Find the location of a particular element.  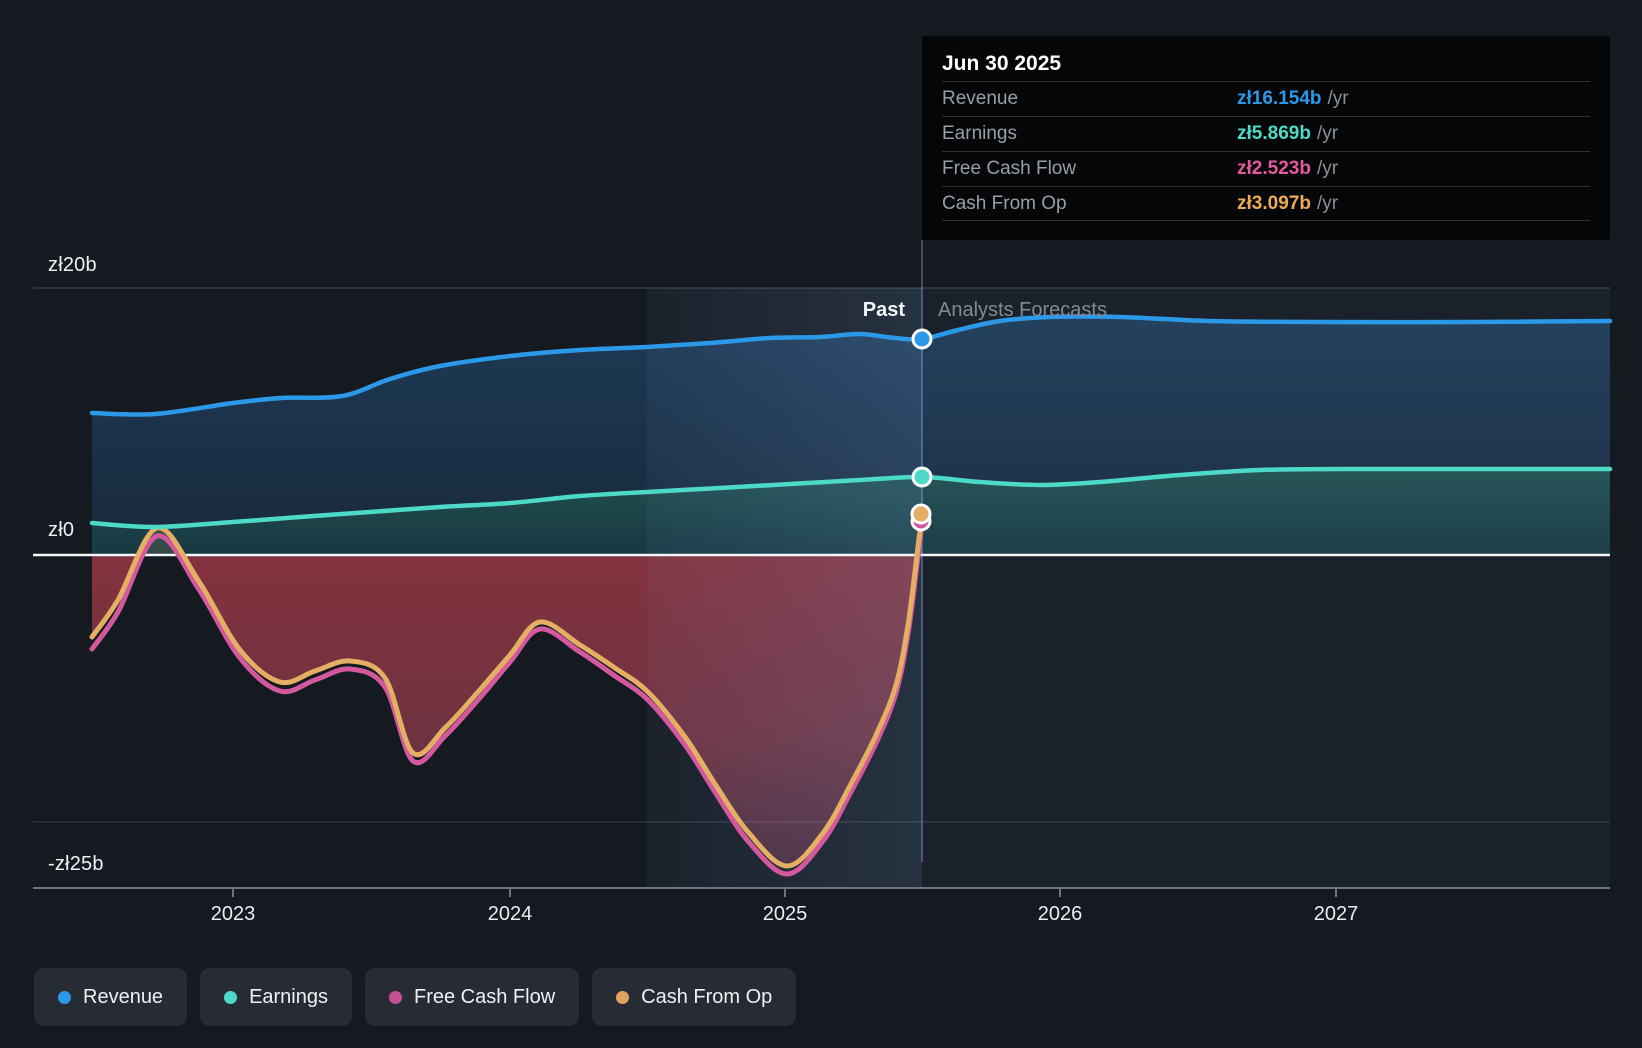

revenue-dot-icon is located at coordinates (64, 997).